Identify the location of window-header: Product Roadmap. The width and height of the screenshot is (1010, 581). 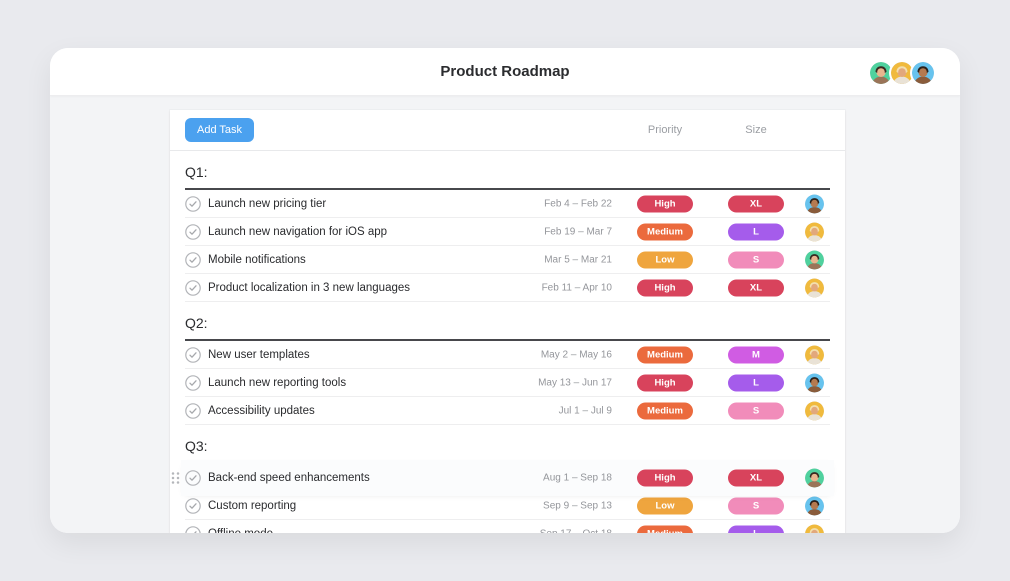
(505, 72).